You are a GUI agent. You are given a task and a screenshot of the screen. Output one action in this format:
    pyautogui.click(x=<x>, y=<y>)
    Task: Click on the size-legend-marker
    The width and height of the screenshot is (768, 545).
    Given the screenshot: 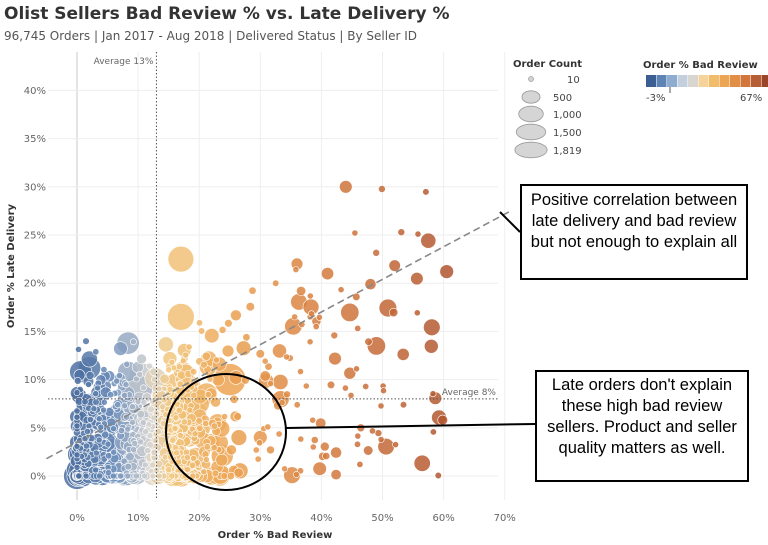 What is the action you would take?
    pyautogui.click(x=531, y=114)
    